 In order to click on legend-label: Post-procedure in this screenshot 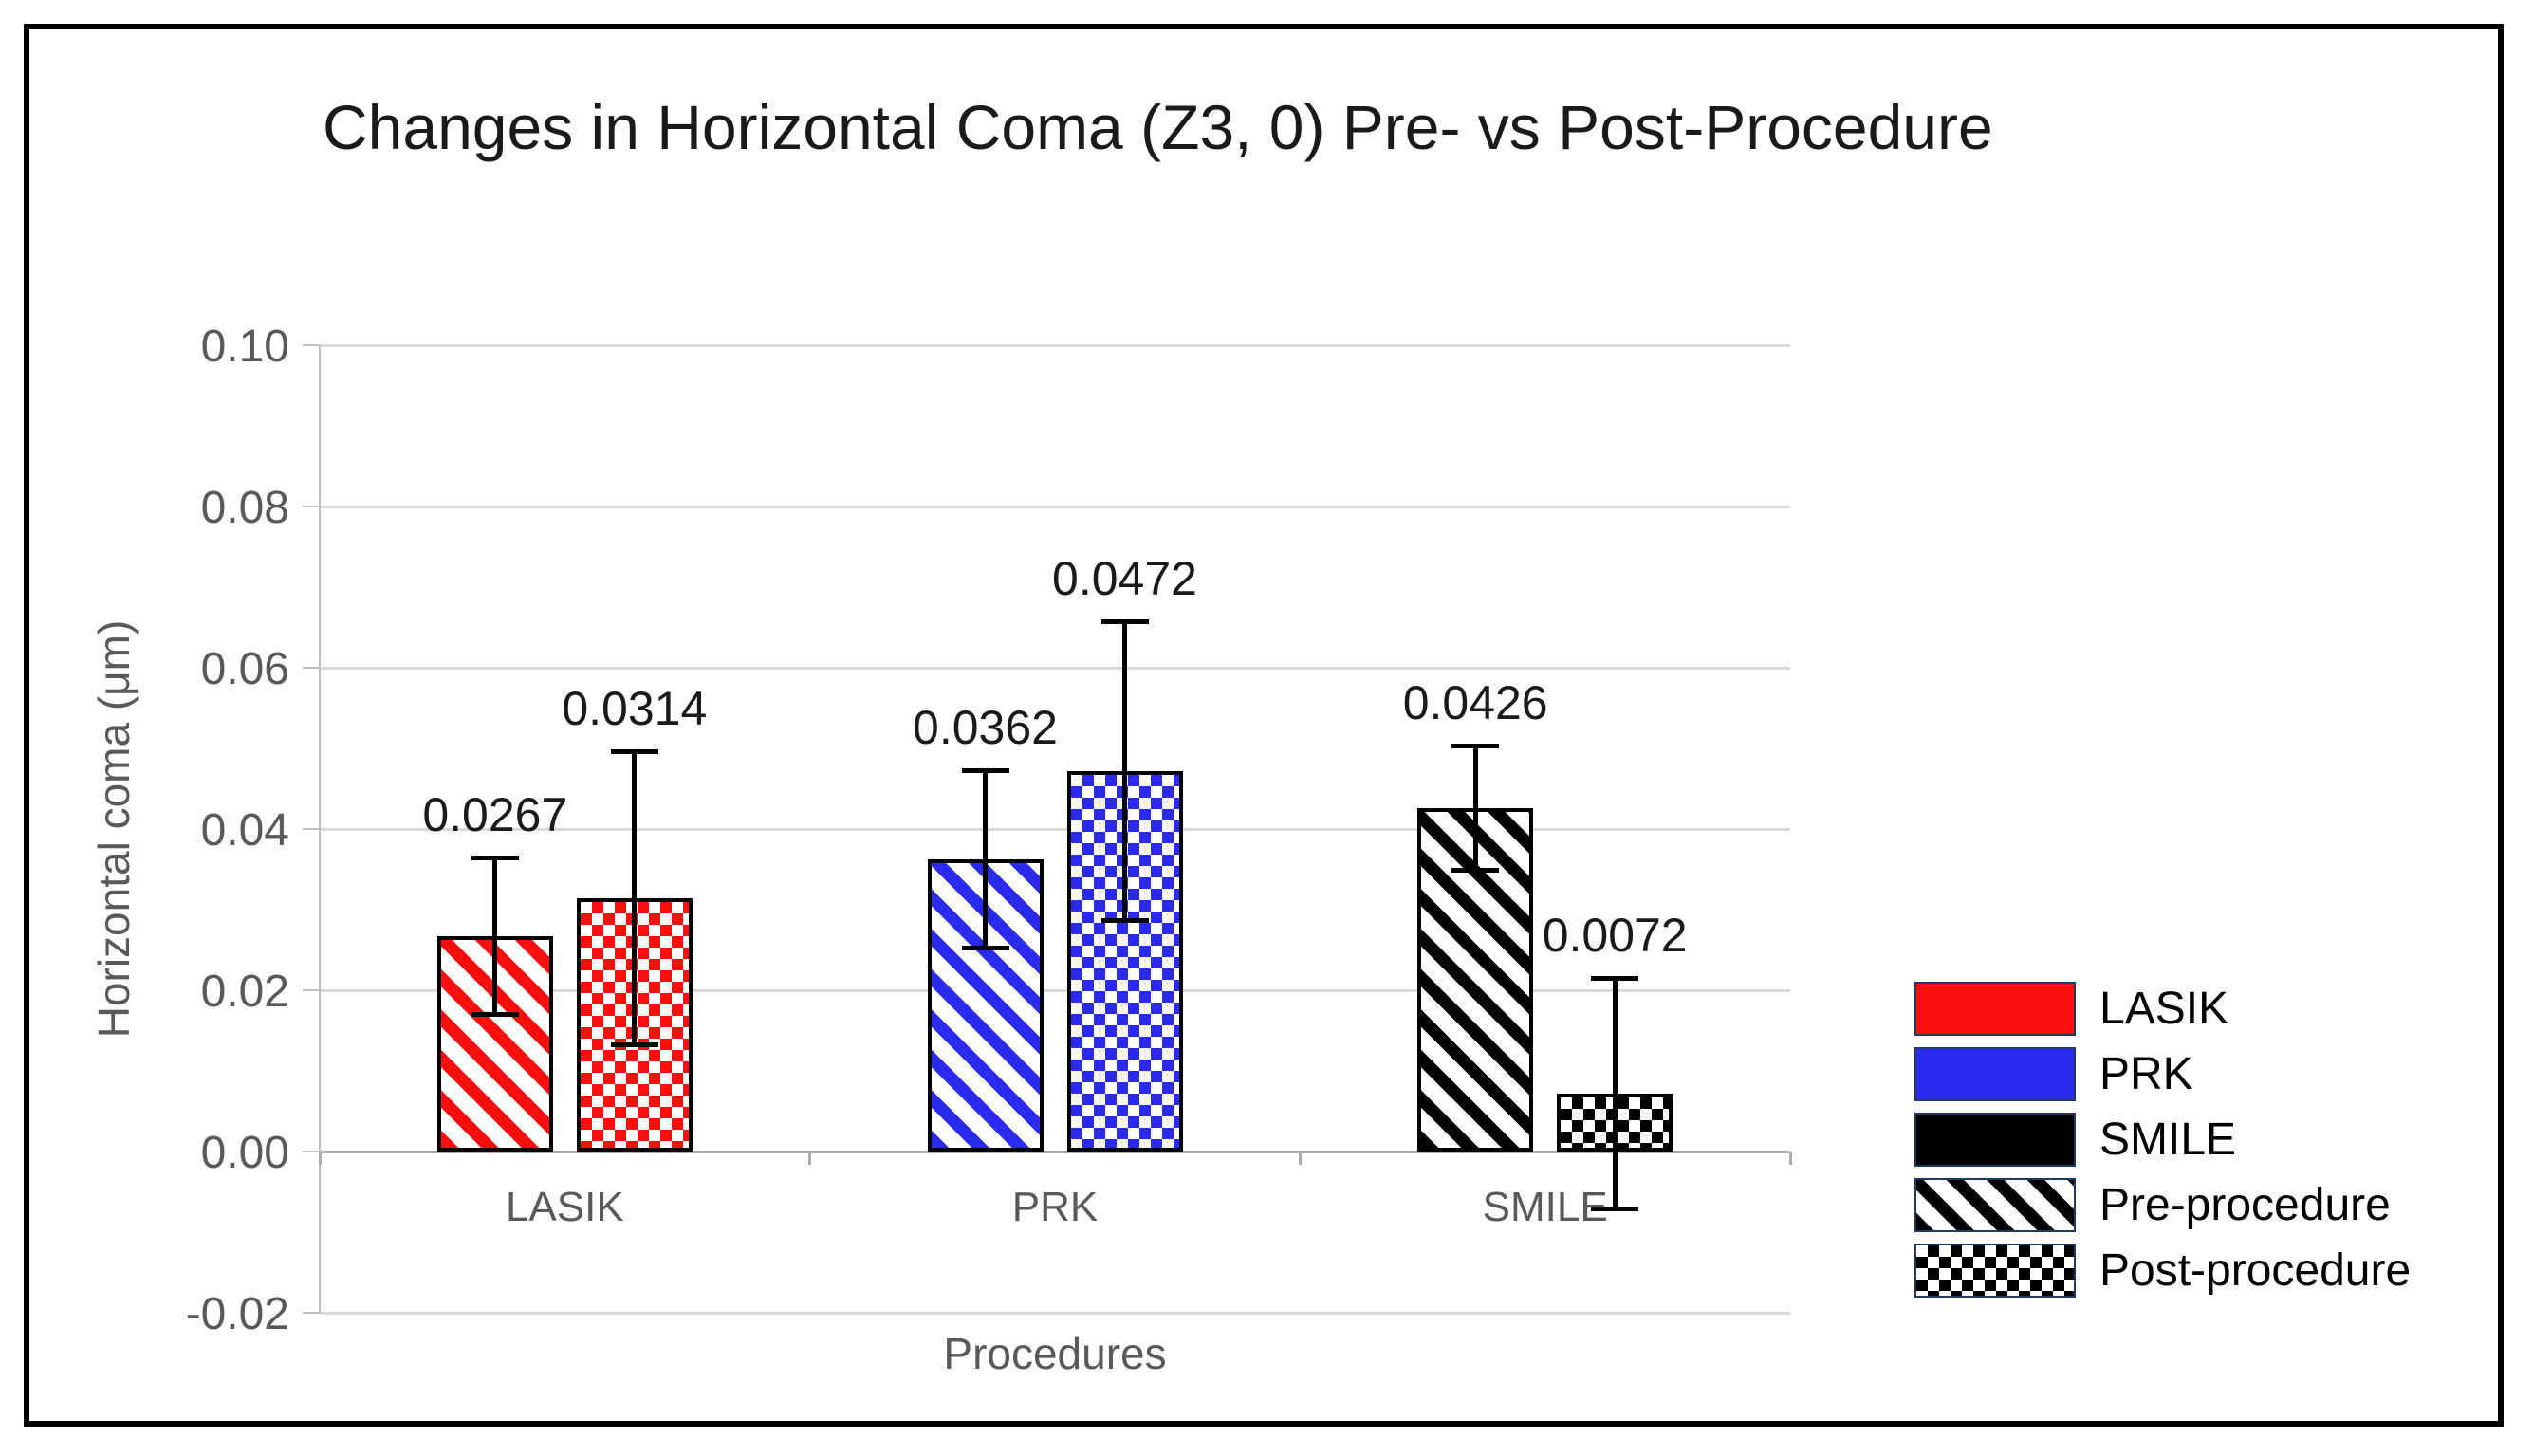, I will do `click(2256, 1270)`.